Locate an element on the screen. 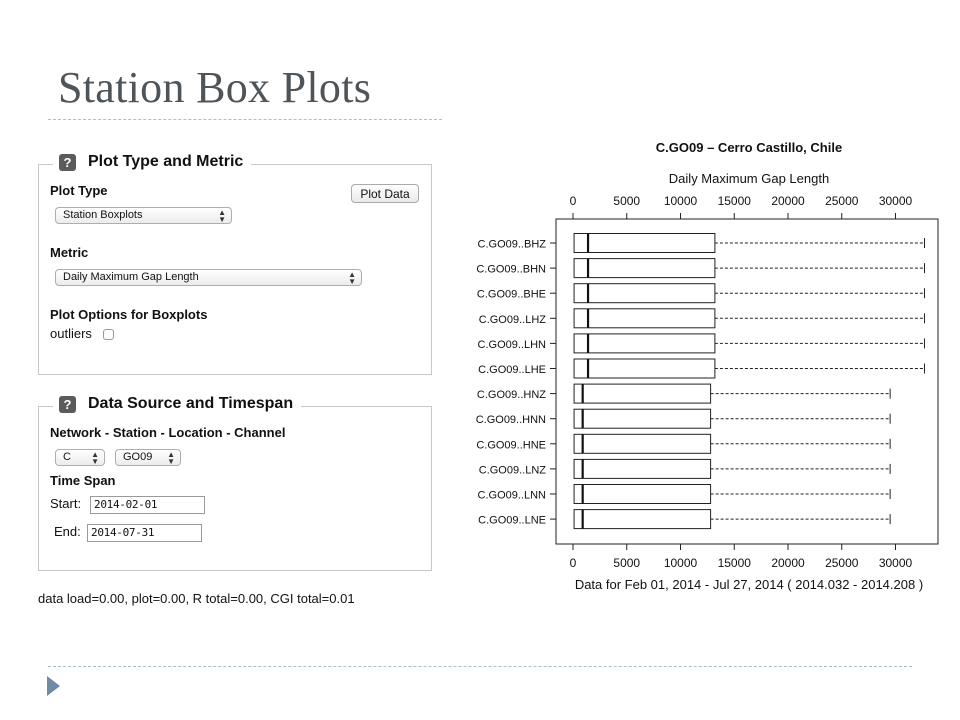 Image resolution: width=960 pixels, height=720 pixels. category-label: C.GO09..LHZ is located at coordinates (513, 320).